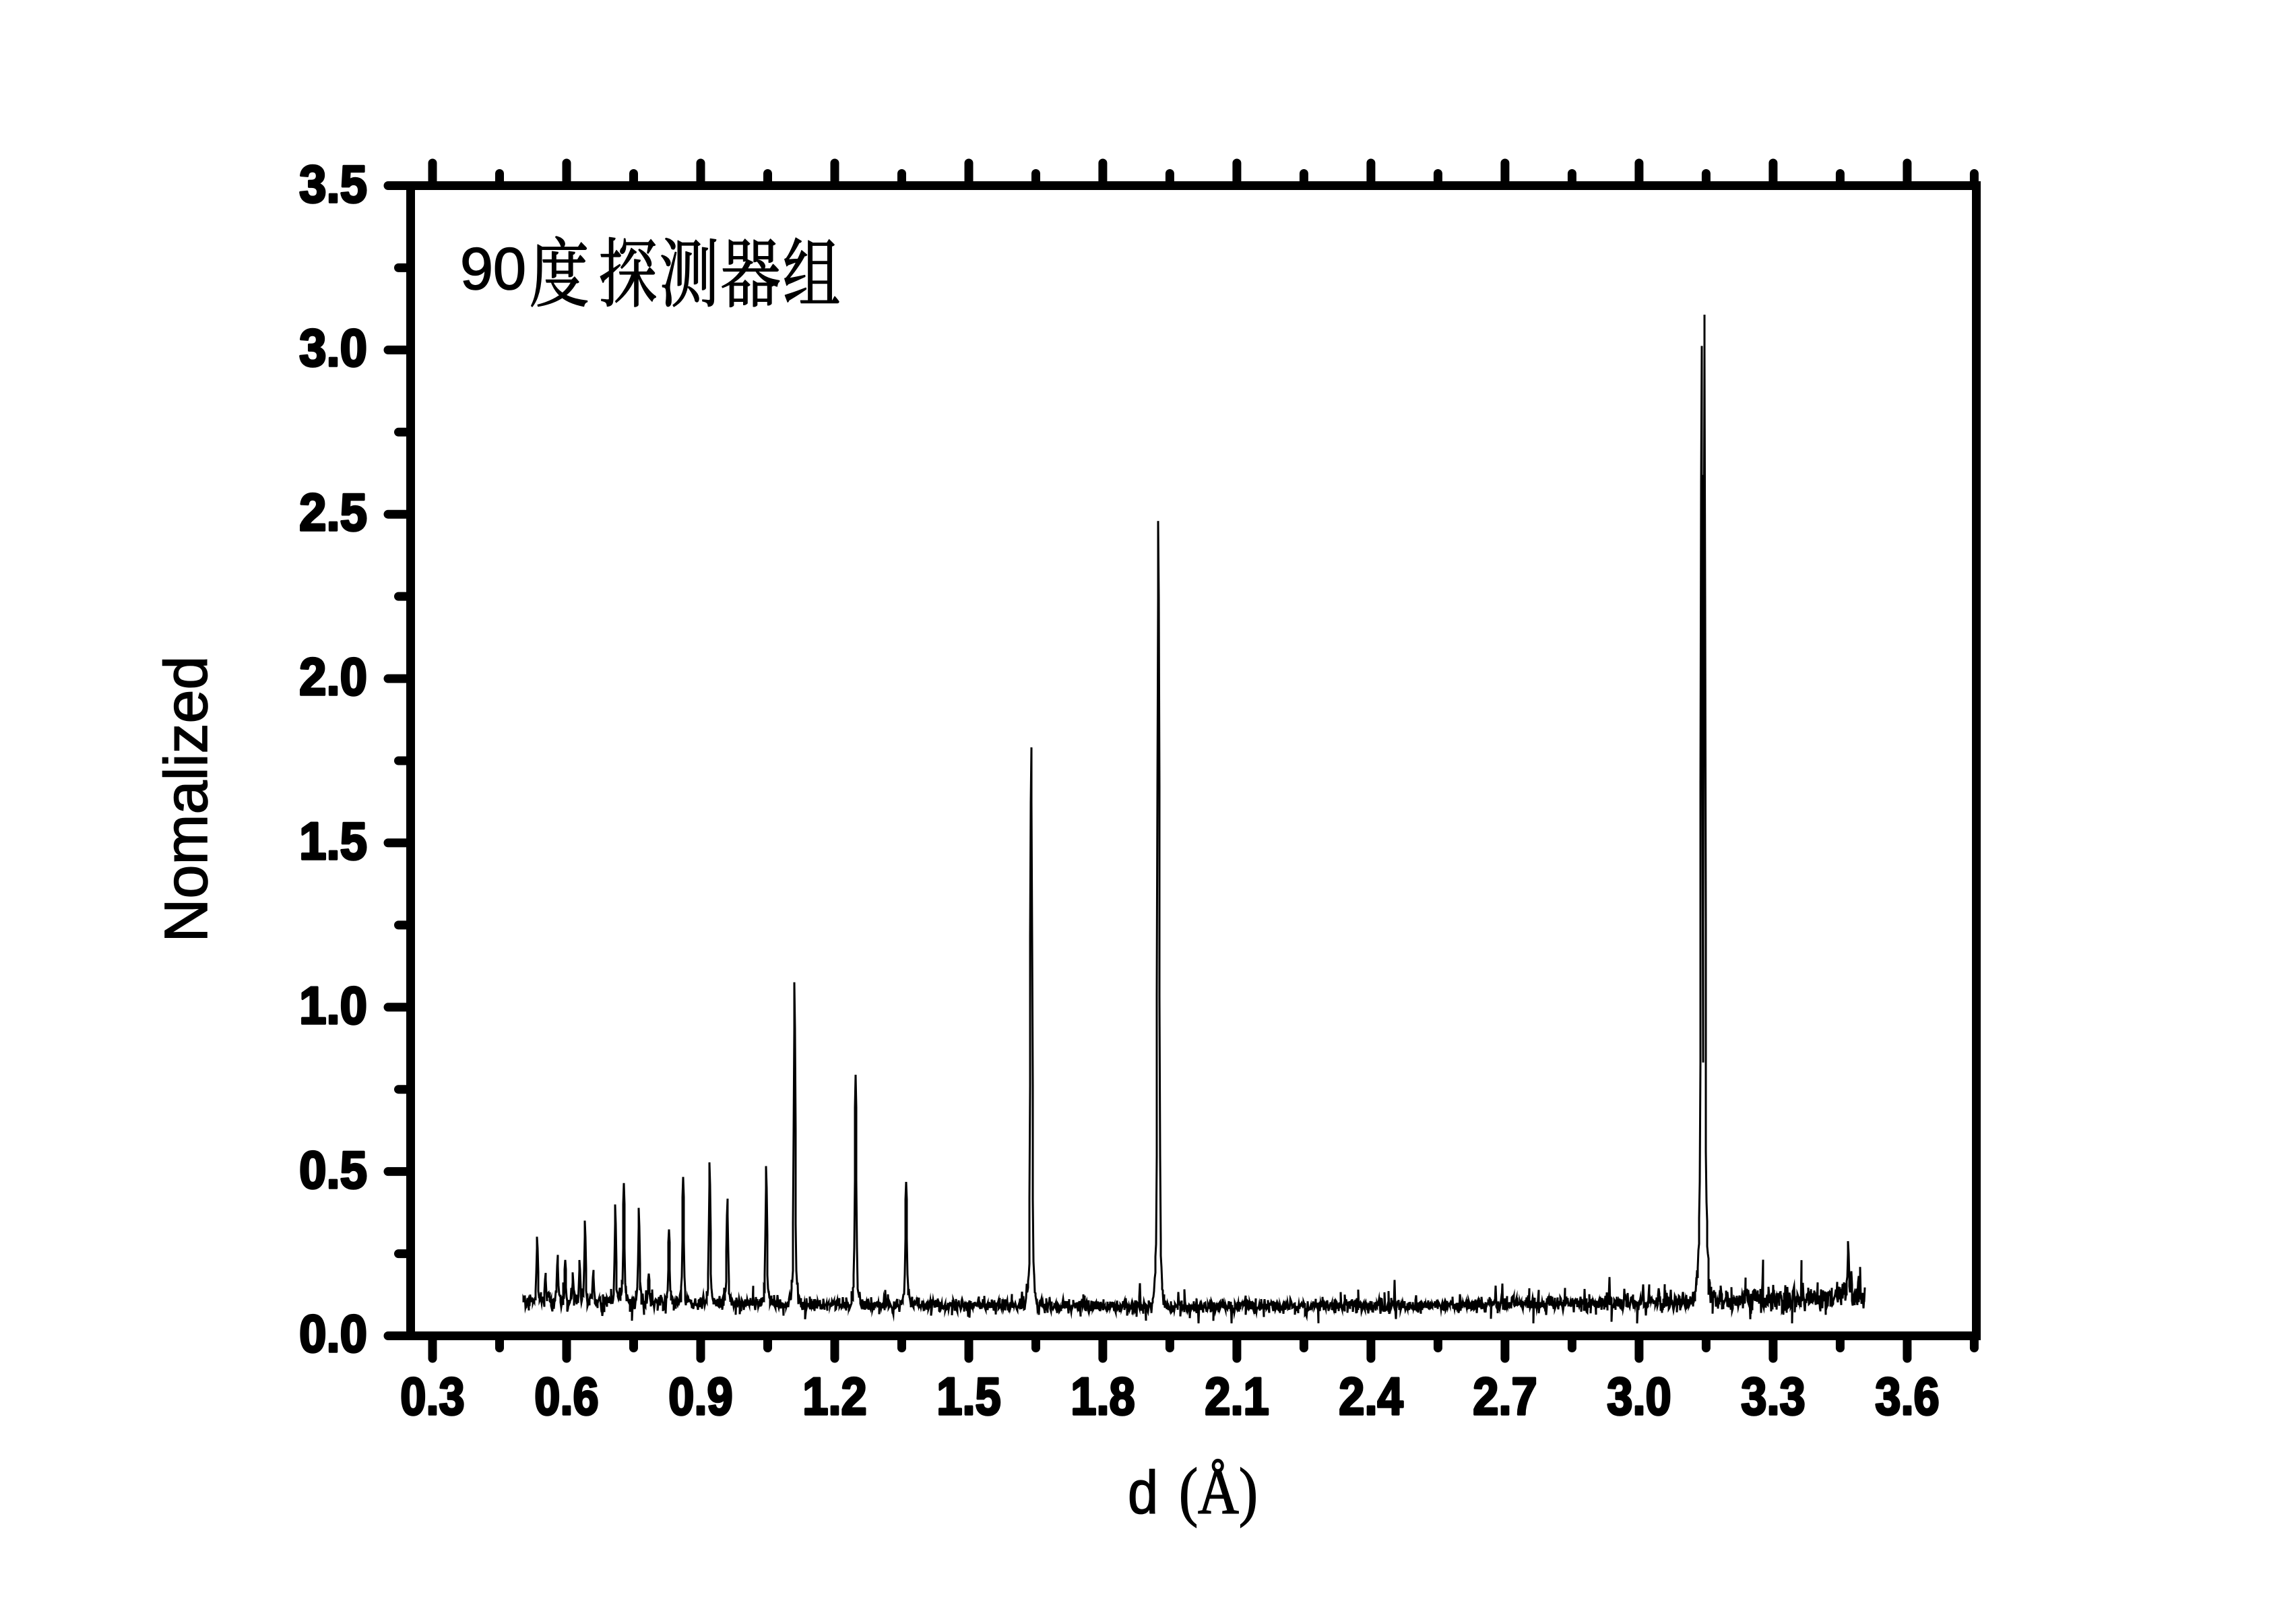 The height and width of the screenshot is (1603, 2296). I want to click on svg-text: 0.0, so click(333, 1334).